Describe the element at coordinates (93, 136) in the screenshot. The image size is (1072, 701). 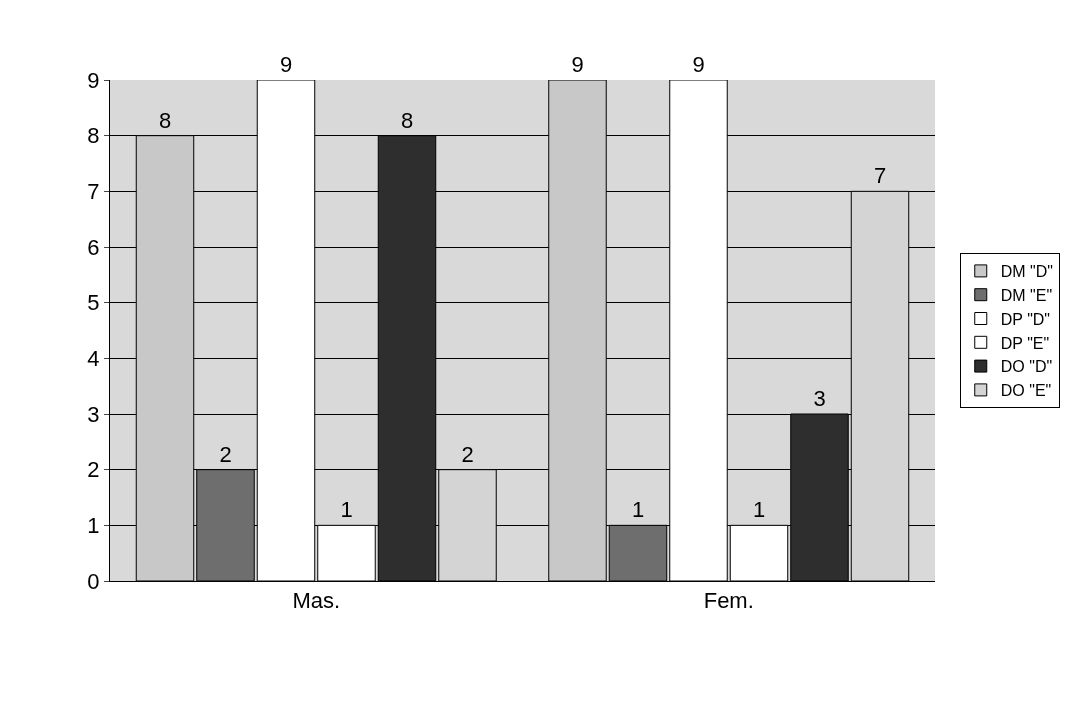
I see `y-tick-label: 8` at that location.